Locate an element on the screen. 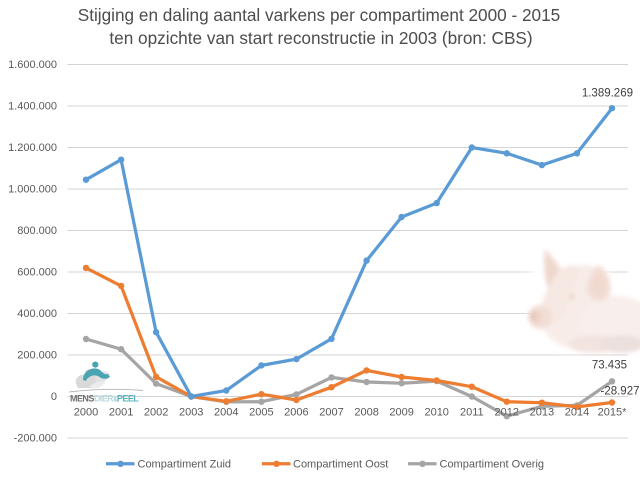 The height and width of the screenshot is (479, 640). svg-text: 2004 is located at coordinates (226, 413).